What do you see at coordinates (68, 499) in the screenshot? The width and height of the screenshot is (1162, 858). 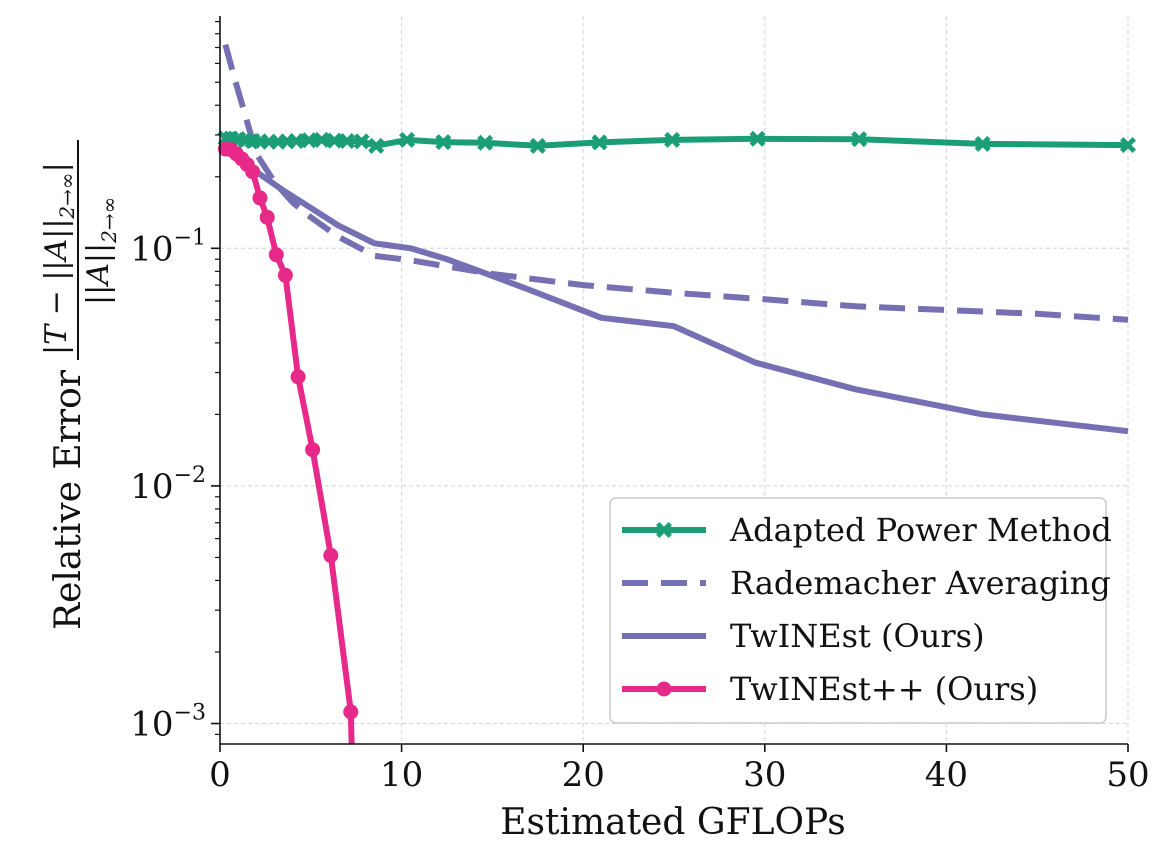 I see `y-axis-label: Relative Error` at bounding box center [68, 499].